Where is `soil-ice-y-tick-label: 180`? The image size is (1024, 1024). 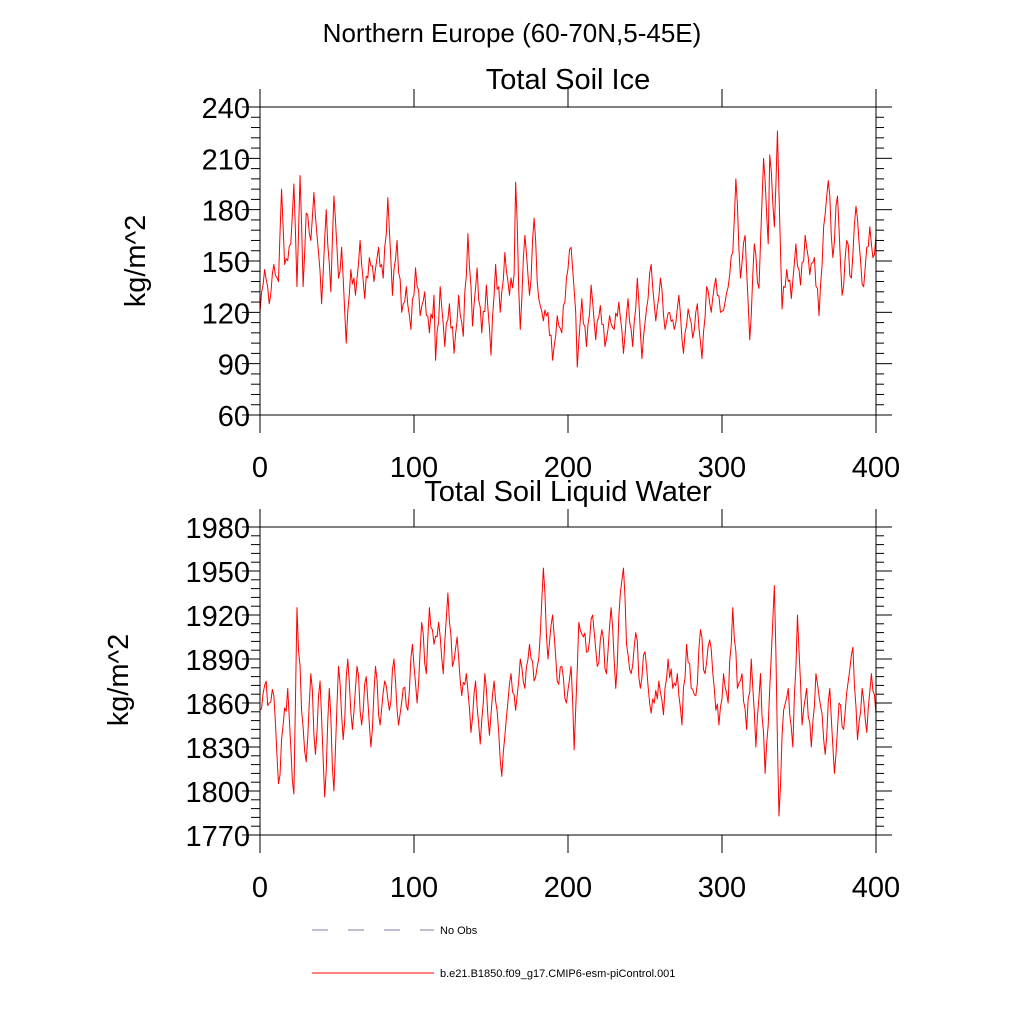 soil-ice-y-tick-label: 180 is located at coordinates (226, 212).